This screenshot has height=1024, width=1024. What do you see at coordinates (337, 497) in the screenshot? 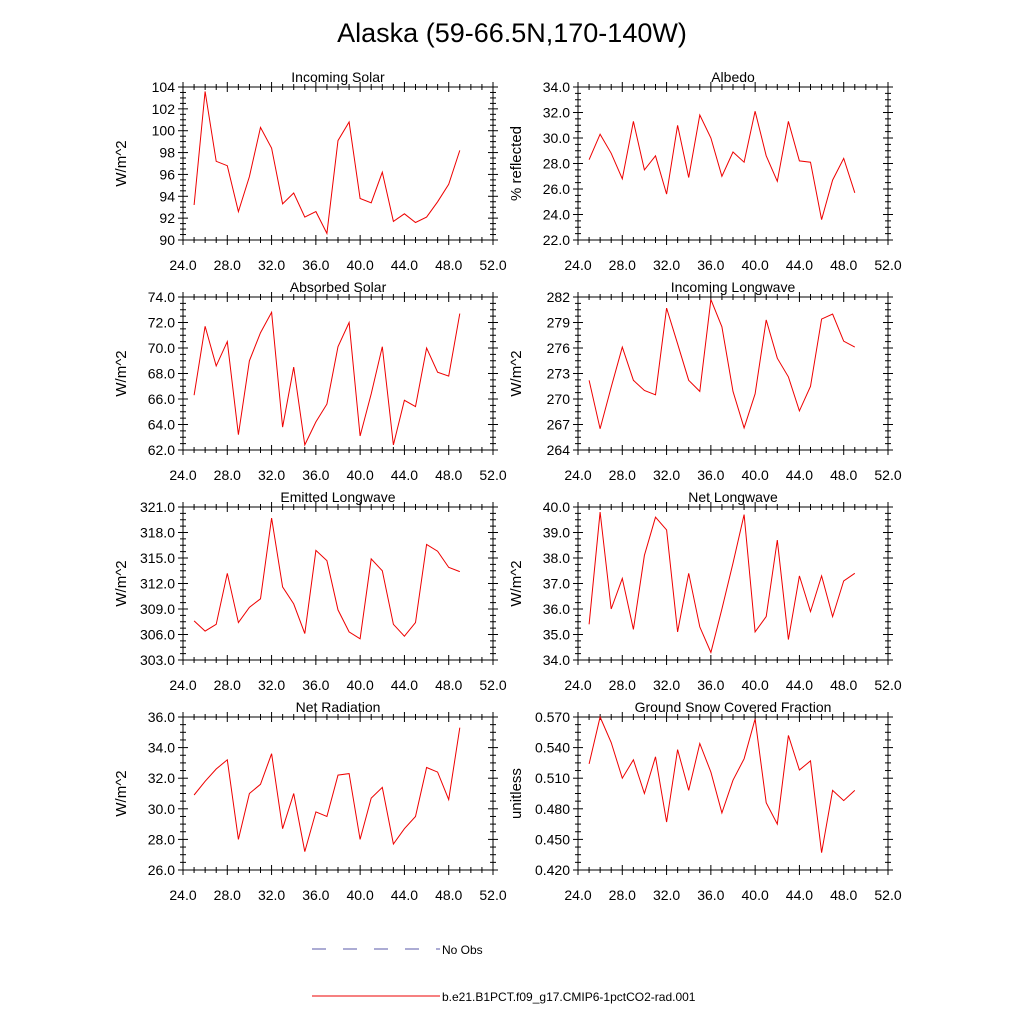
I see `panel-title: Emitted Longwave` at bounding box center [337, 497].